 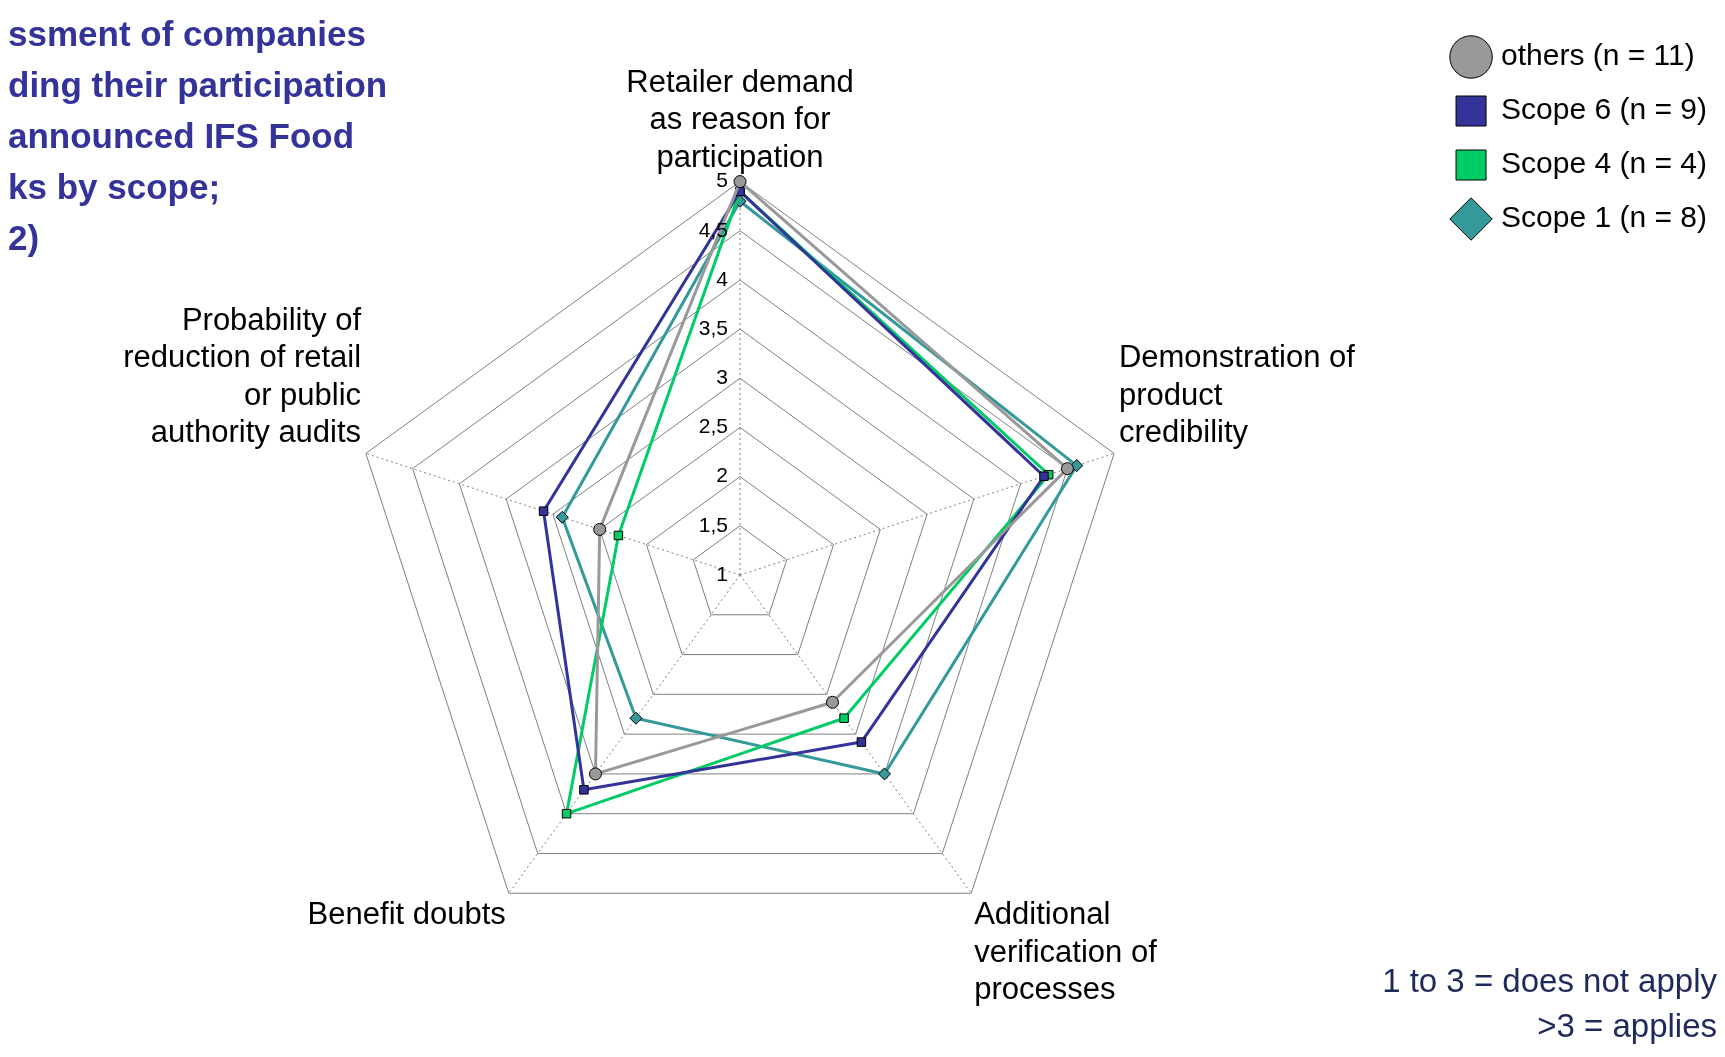 What do you see at coordinates (198, 136) in the screenshot?
I see `text: ssment of companies ding their participation announced IFS Food ks by scope; 2)` at bounding box center [198, 136].